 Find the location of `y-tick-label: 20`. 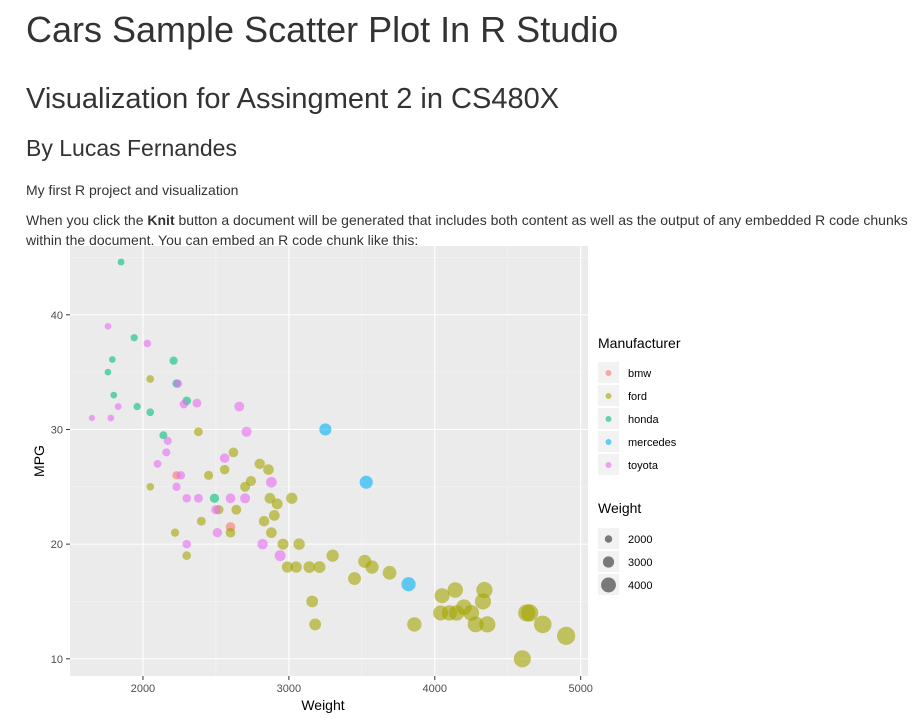

y-tick-label: 20 is located at coordinates (57, 545).